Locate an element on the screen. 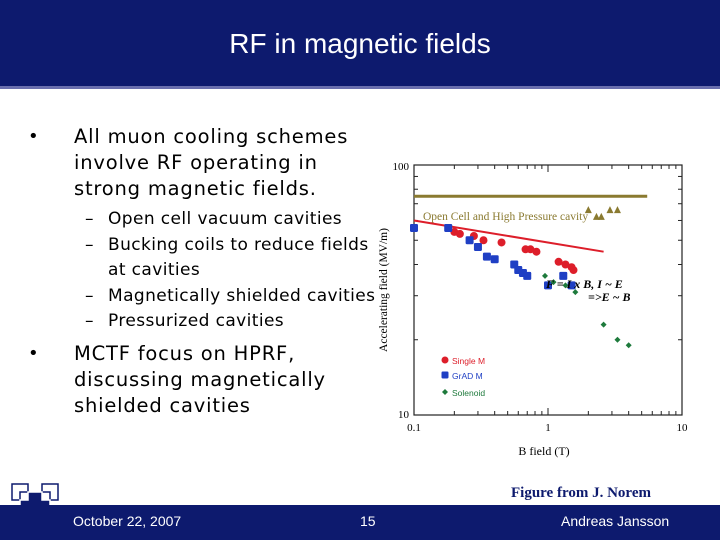 The height and width of the screenshot is (540, 720). x-tick-label: 10 is located at coordinates (683, 428).